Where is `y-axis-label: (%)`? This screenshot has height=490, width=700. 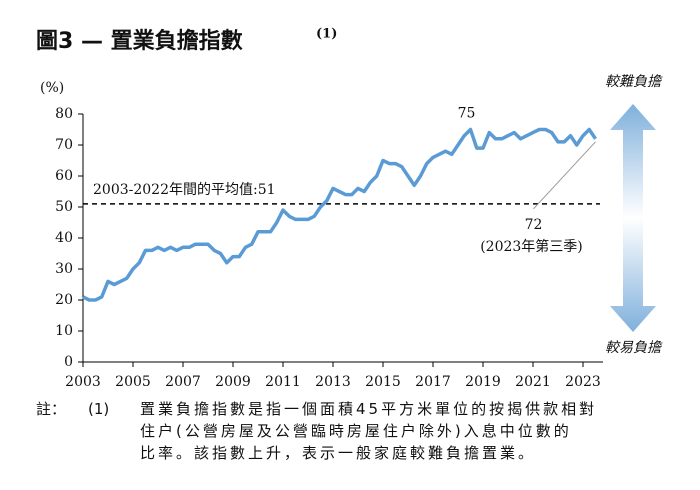
y-axis-label: (%) is located at coordinates (52, 88).